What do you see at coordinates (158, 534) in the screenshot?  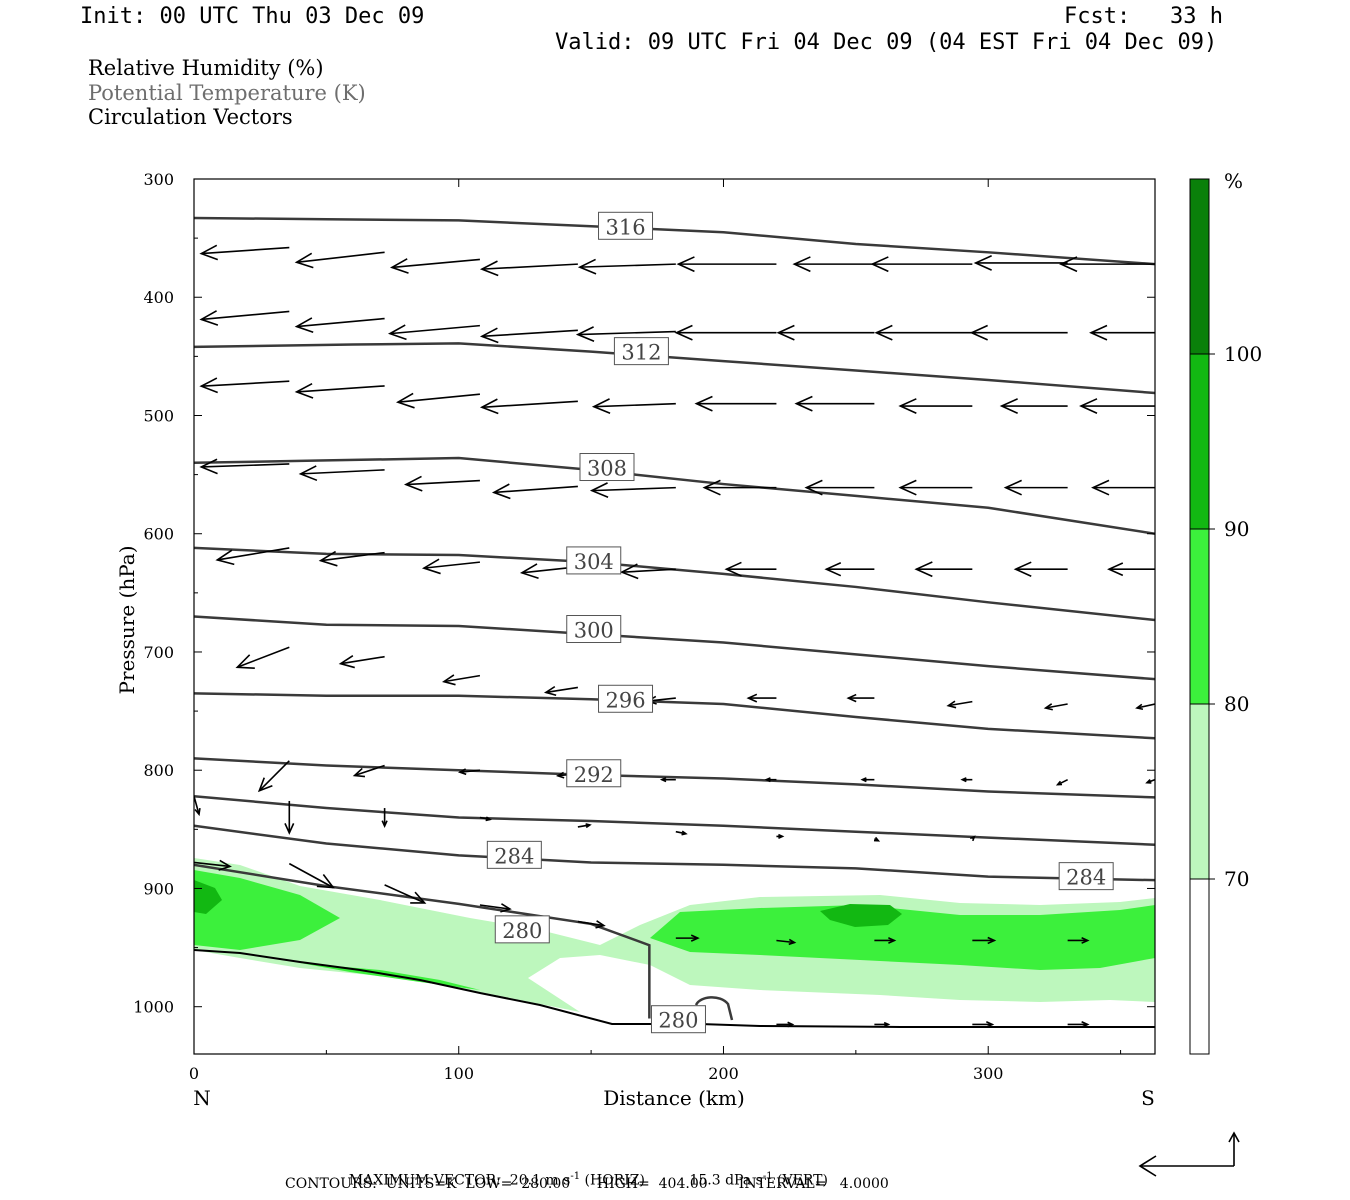 I see `y-tick-label: 600` at bounding box center [158, 534].